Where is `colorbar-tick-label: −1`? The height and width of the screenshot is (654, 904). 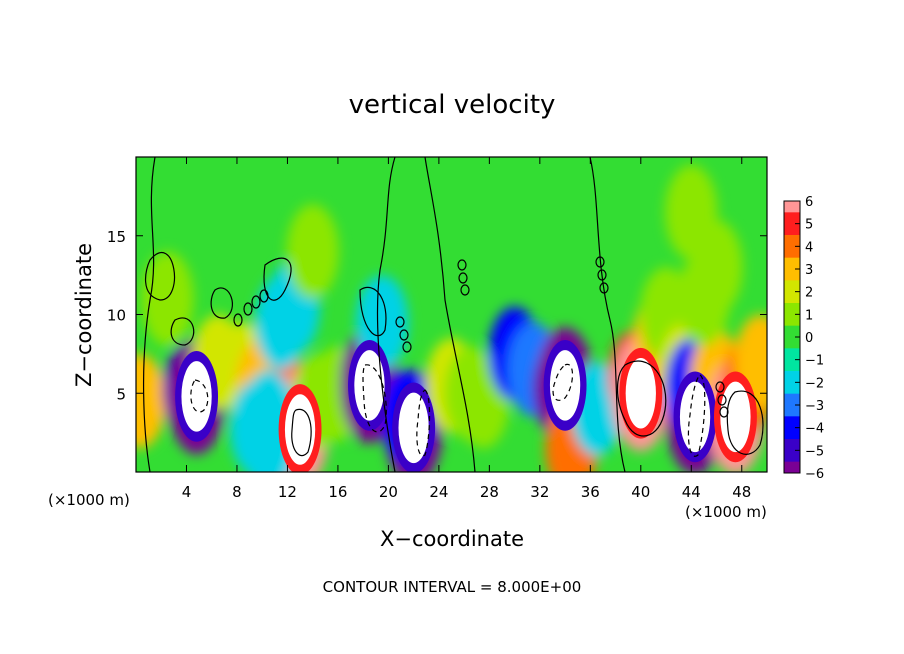
colorbar-tick-label: −1 is located at coordinates (814, 361).